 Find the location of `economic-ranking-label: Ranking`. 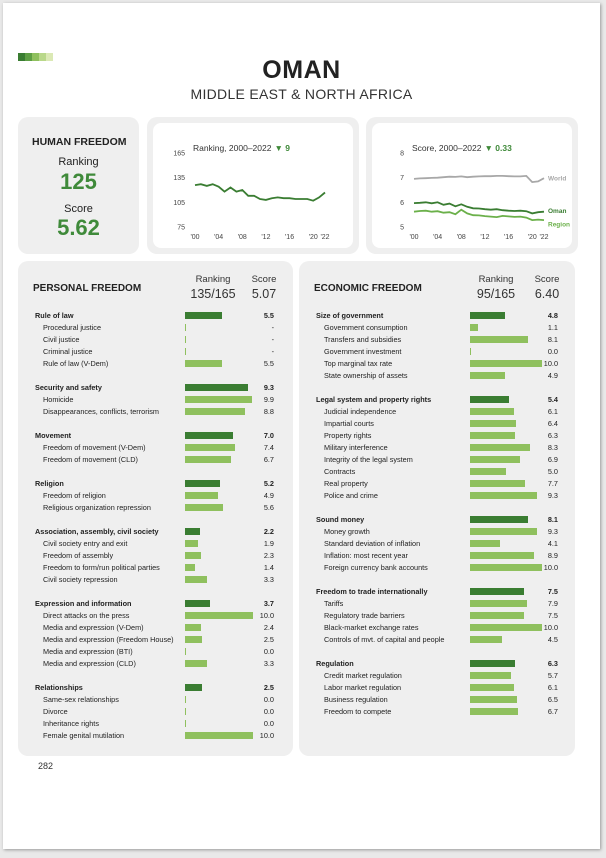

economic-ranking-label: Ranking is located at coordinates (496, 279).